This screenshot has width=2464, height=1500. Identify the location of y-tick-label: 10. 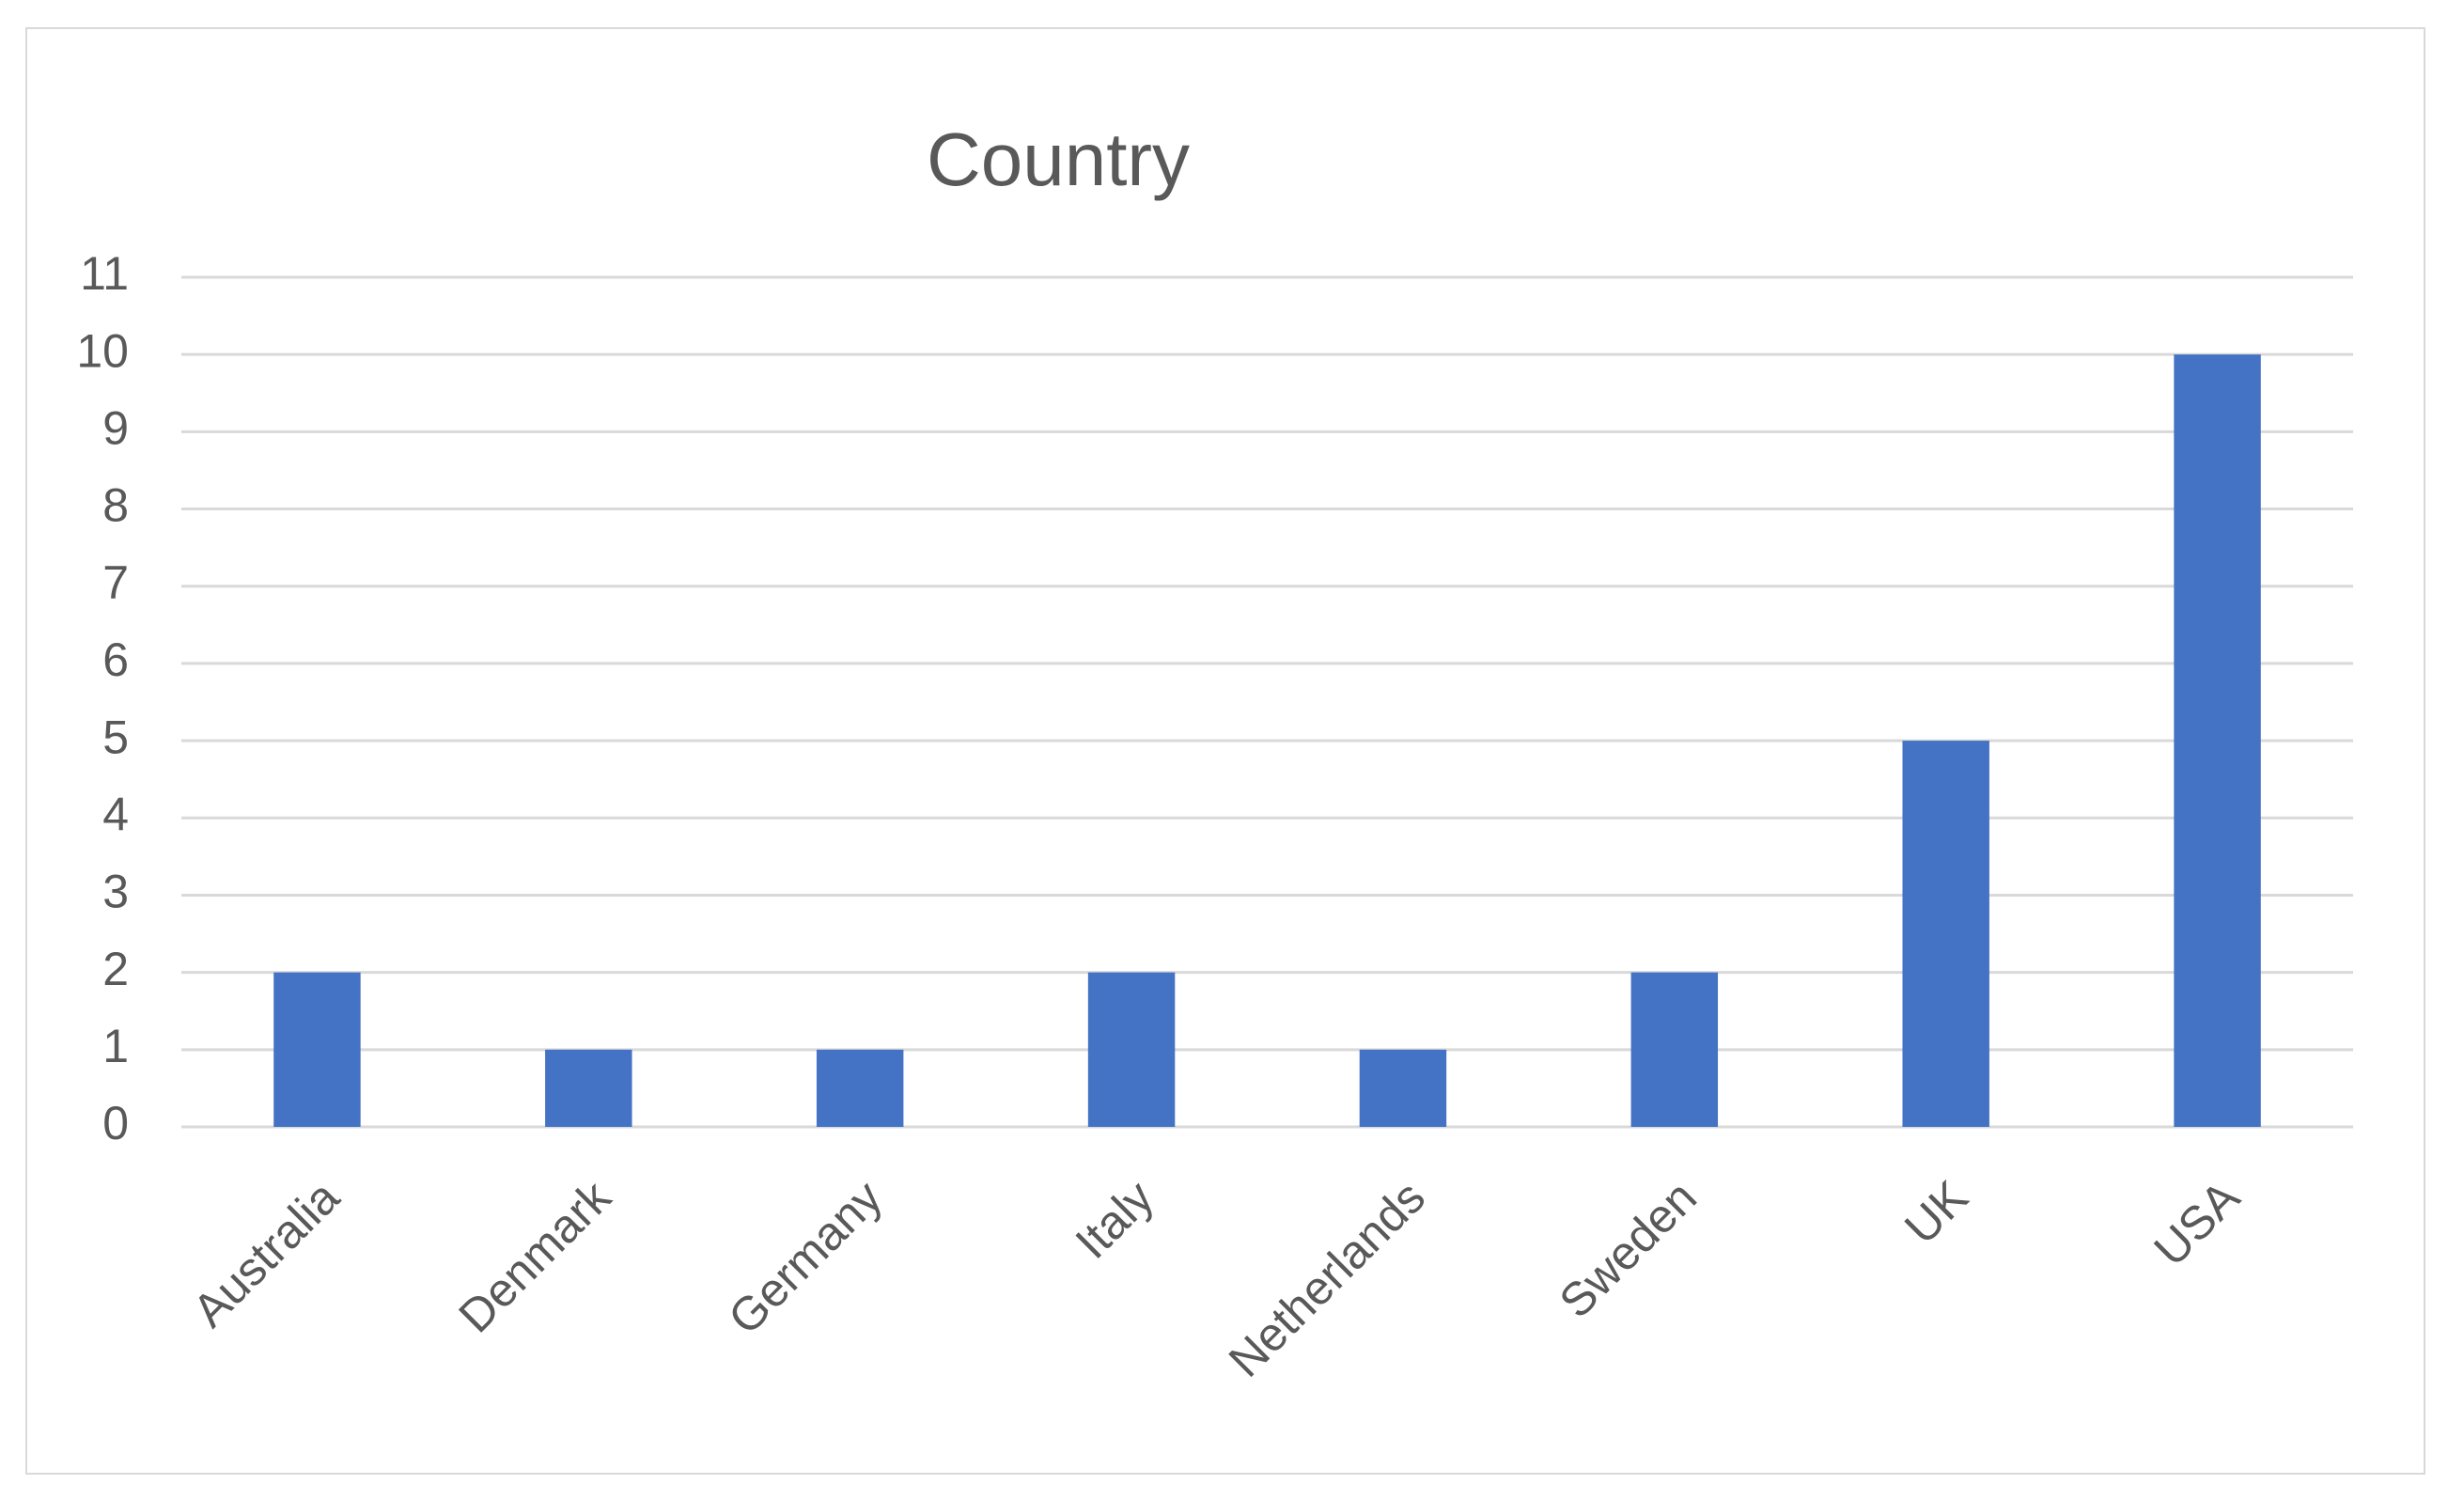
(102, 350).